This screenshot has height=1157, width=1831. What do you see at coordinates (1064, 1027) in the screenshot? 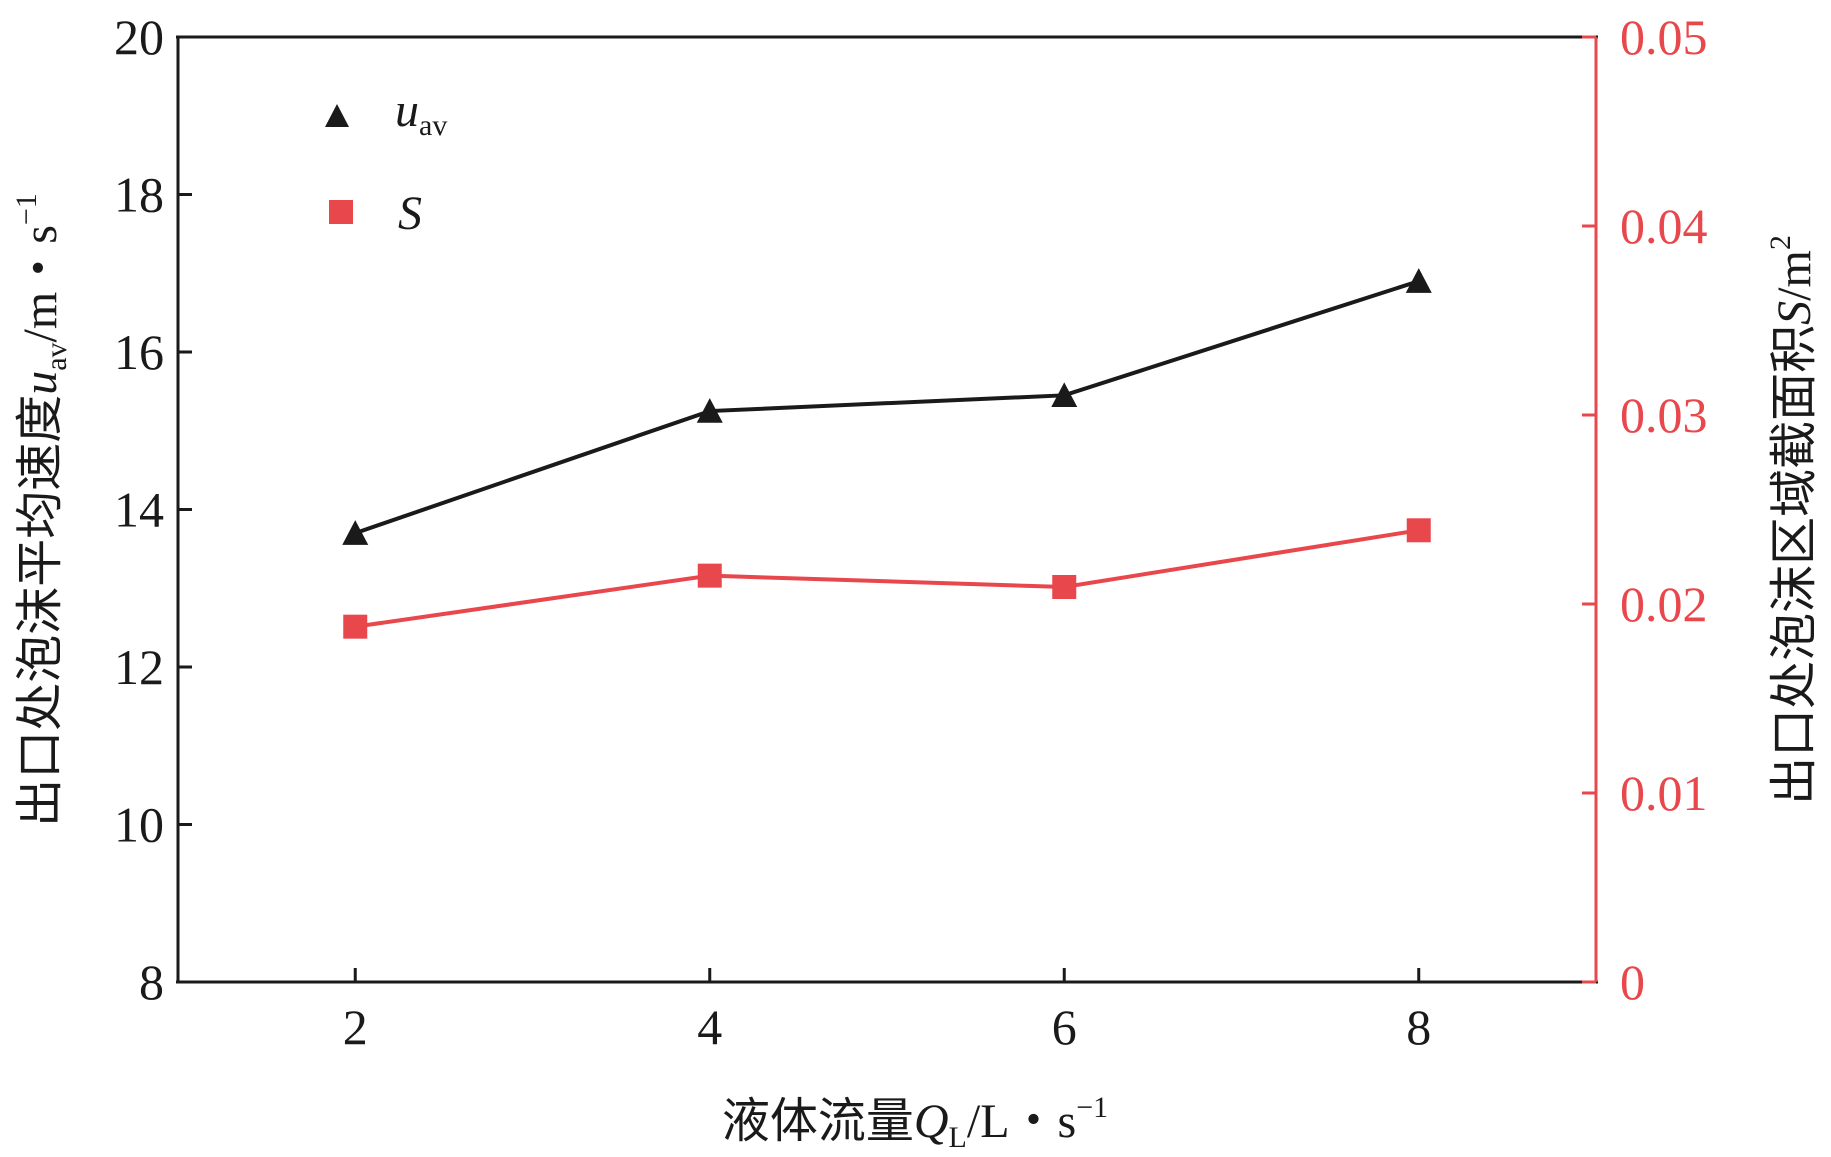
I see `x-tick-label: 6` at bounding box center [1064, 1027].